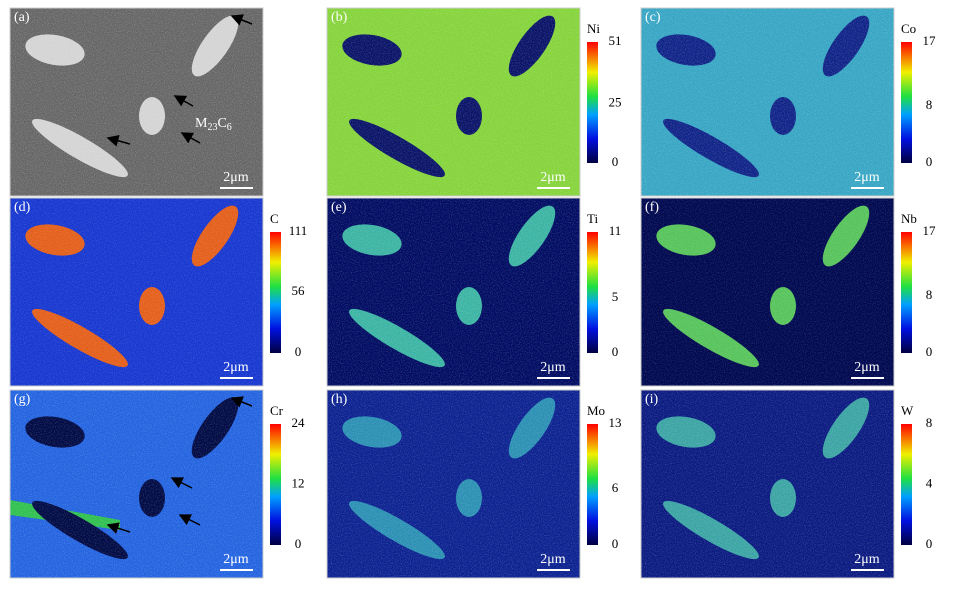 The image size is (959, 590). What do you see at coordinates (299, 422) in the screenshot?
I see `colorbar-tick-label: 24` at bounding box center [299, 422].